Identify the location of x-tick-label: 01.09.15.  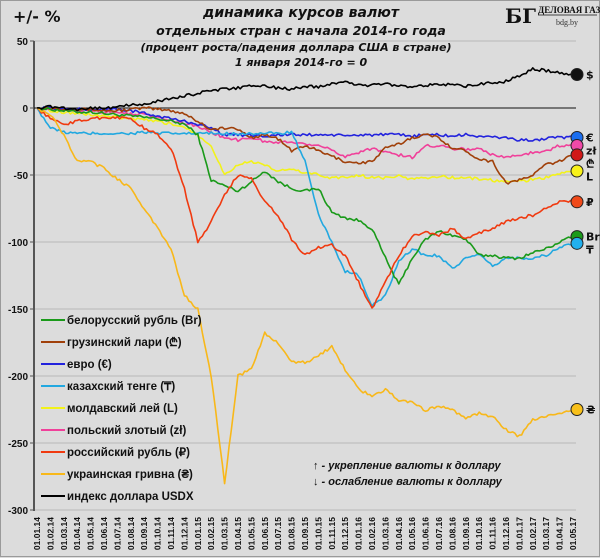
(305, 533).